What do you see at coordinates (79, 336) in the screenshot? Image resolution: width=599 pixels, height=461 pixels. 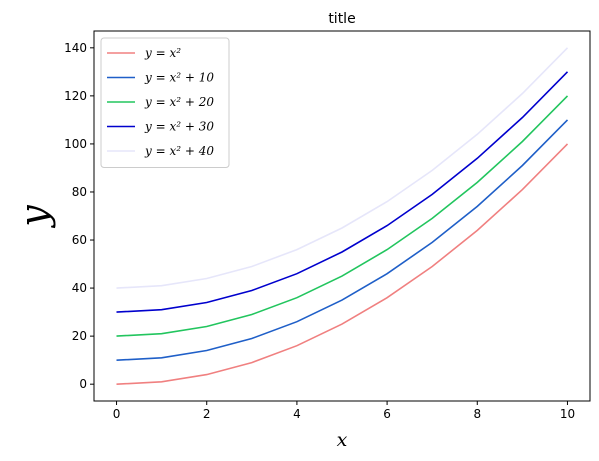 I see `y-tick-label: 20` at bounding box center [79, 336].